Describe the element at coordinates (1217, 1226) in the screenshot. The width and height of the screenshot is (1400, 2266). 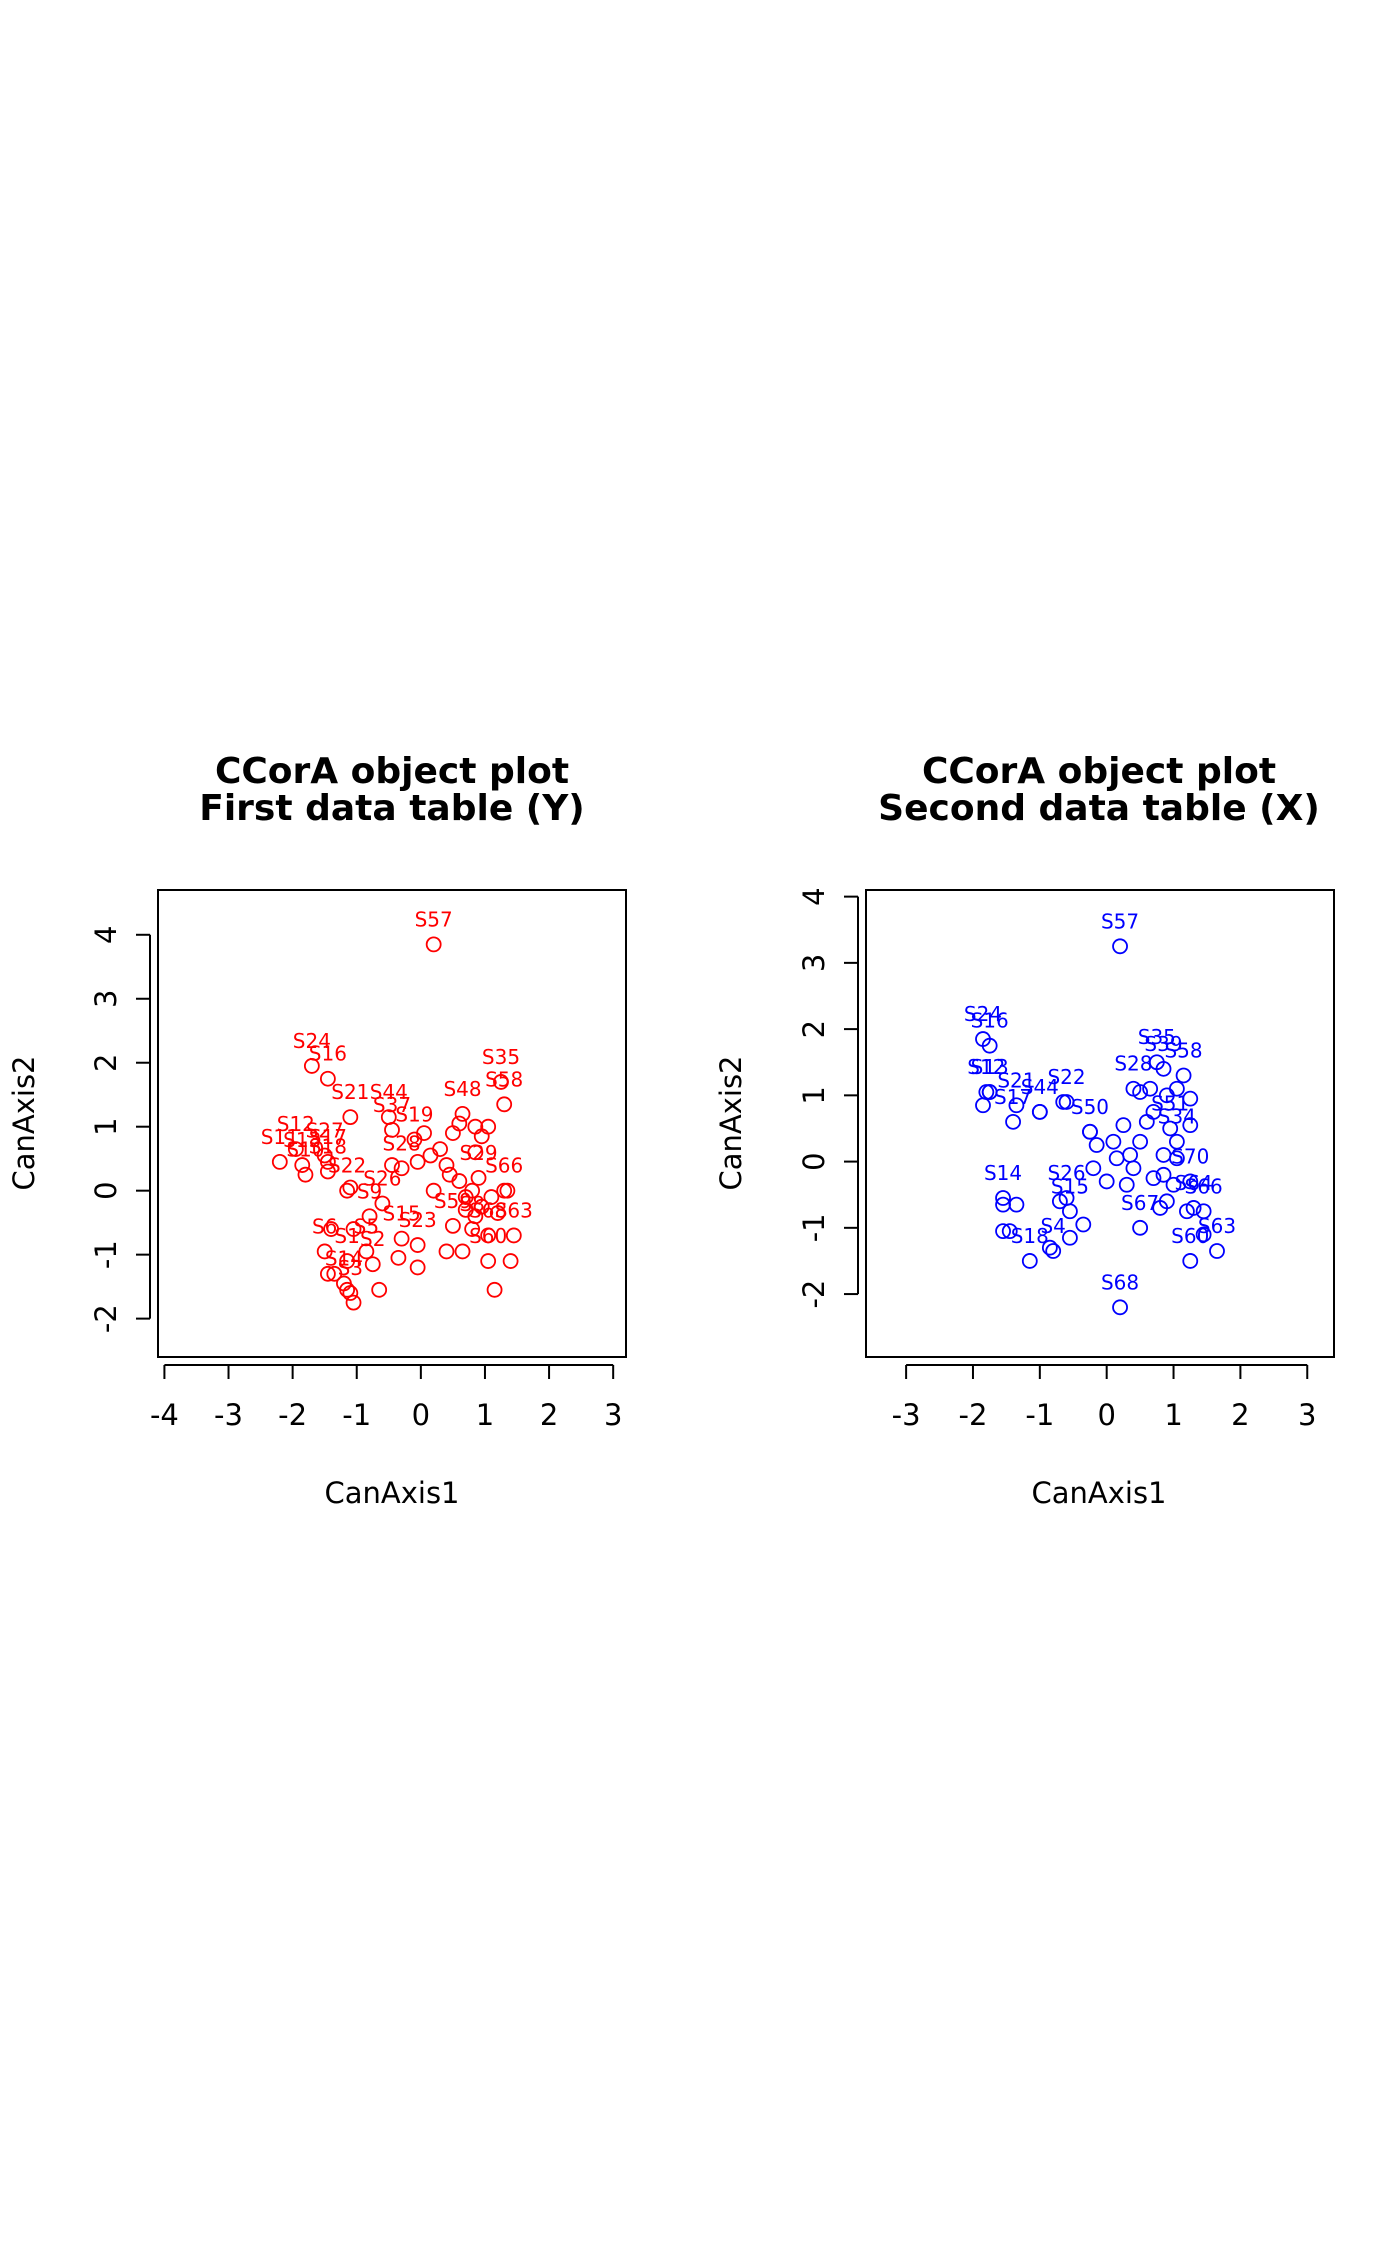
I see `point-label: S63` at that location.